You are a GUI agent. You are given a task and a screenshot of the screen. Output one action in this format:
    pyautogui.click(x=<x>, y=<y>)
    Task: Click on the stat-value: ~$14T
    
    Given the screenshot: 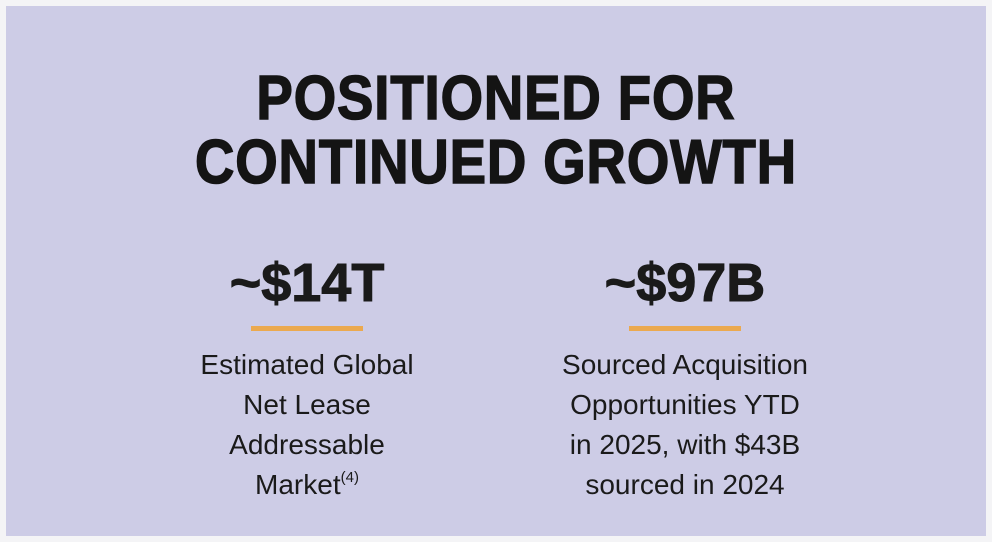 What is the action you would take?
    pyautogui.click(x=307, y=283)
    